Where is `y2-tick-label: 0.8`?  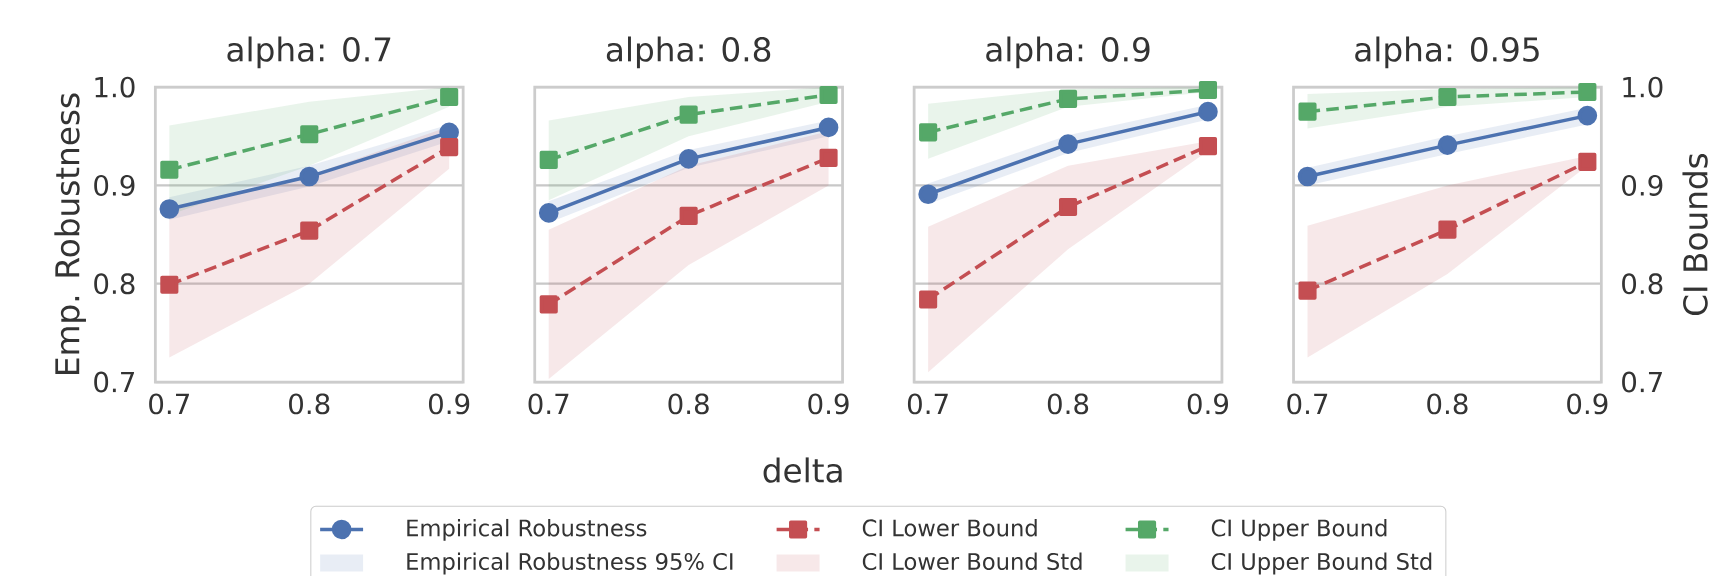
y2-tick-label: 0.8 is located at coordinates (1642, 284).